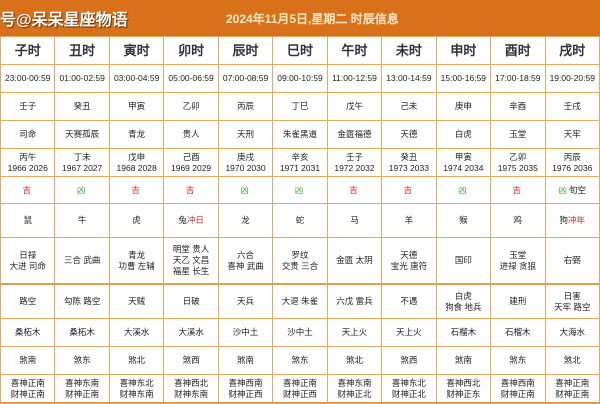  I want to click on time-range-text: 07:00-08:59, so click(245, 78).